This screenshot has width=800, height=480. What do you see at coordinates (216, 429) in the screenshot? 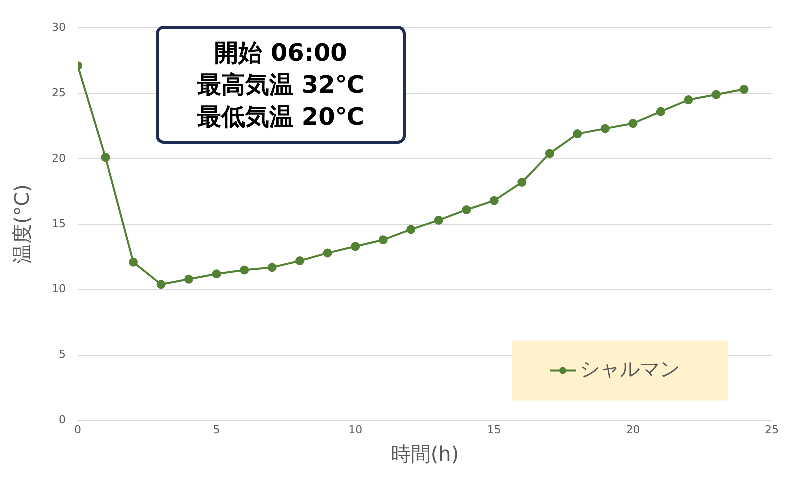
I see `x-tick-label: 5` at bounding box center [216, 429].